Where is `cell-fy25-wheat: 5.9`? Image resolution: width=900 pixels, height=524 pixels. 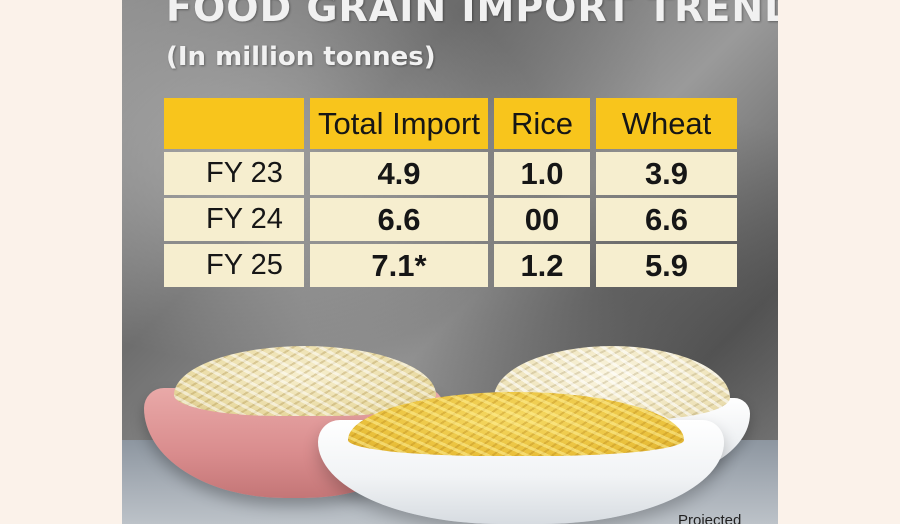
cell-fy25-wheat: 5.9 is located at coordinates (666, 265).